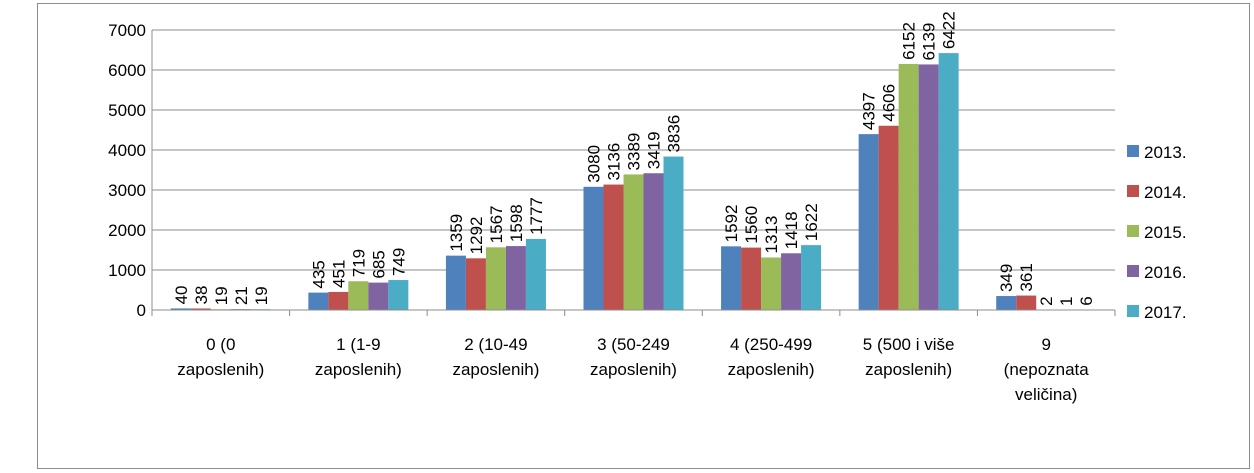 This screenshot has width=1254, height=473. What do you see at coordinates (1046, 394) in the screenshot?
I see `x-category-label: veličina)` at bounding box center [1046, 394].